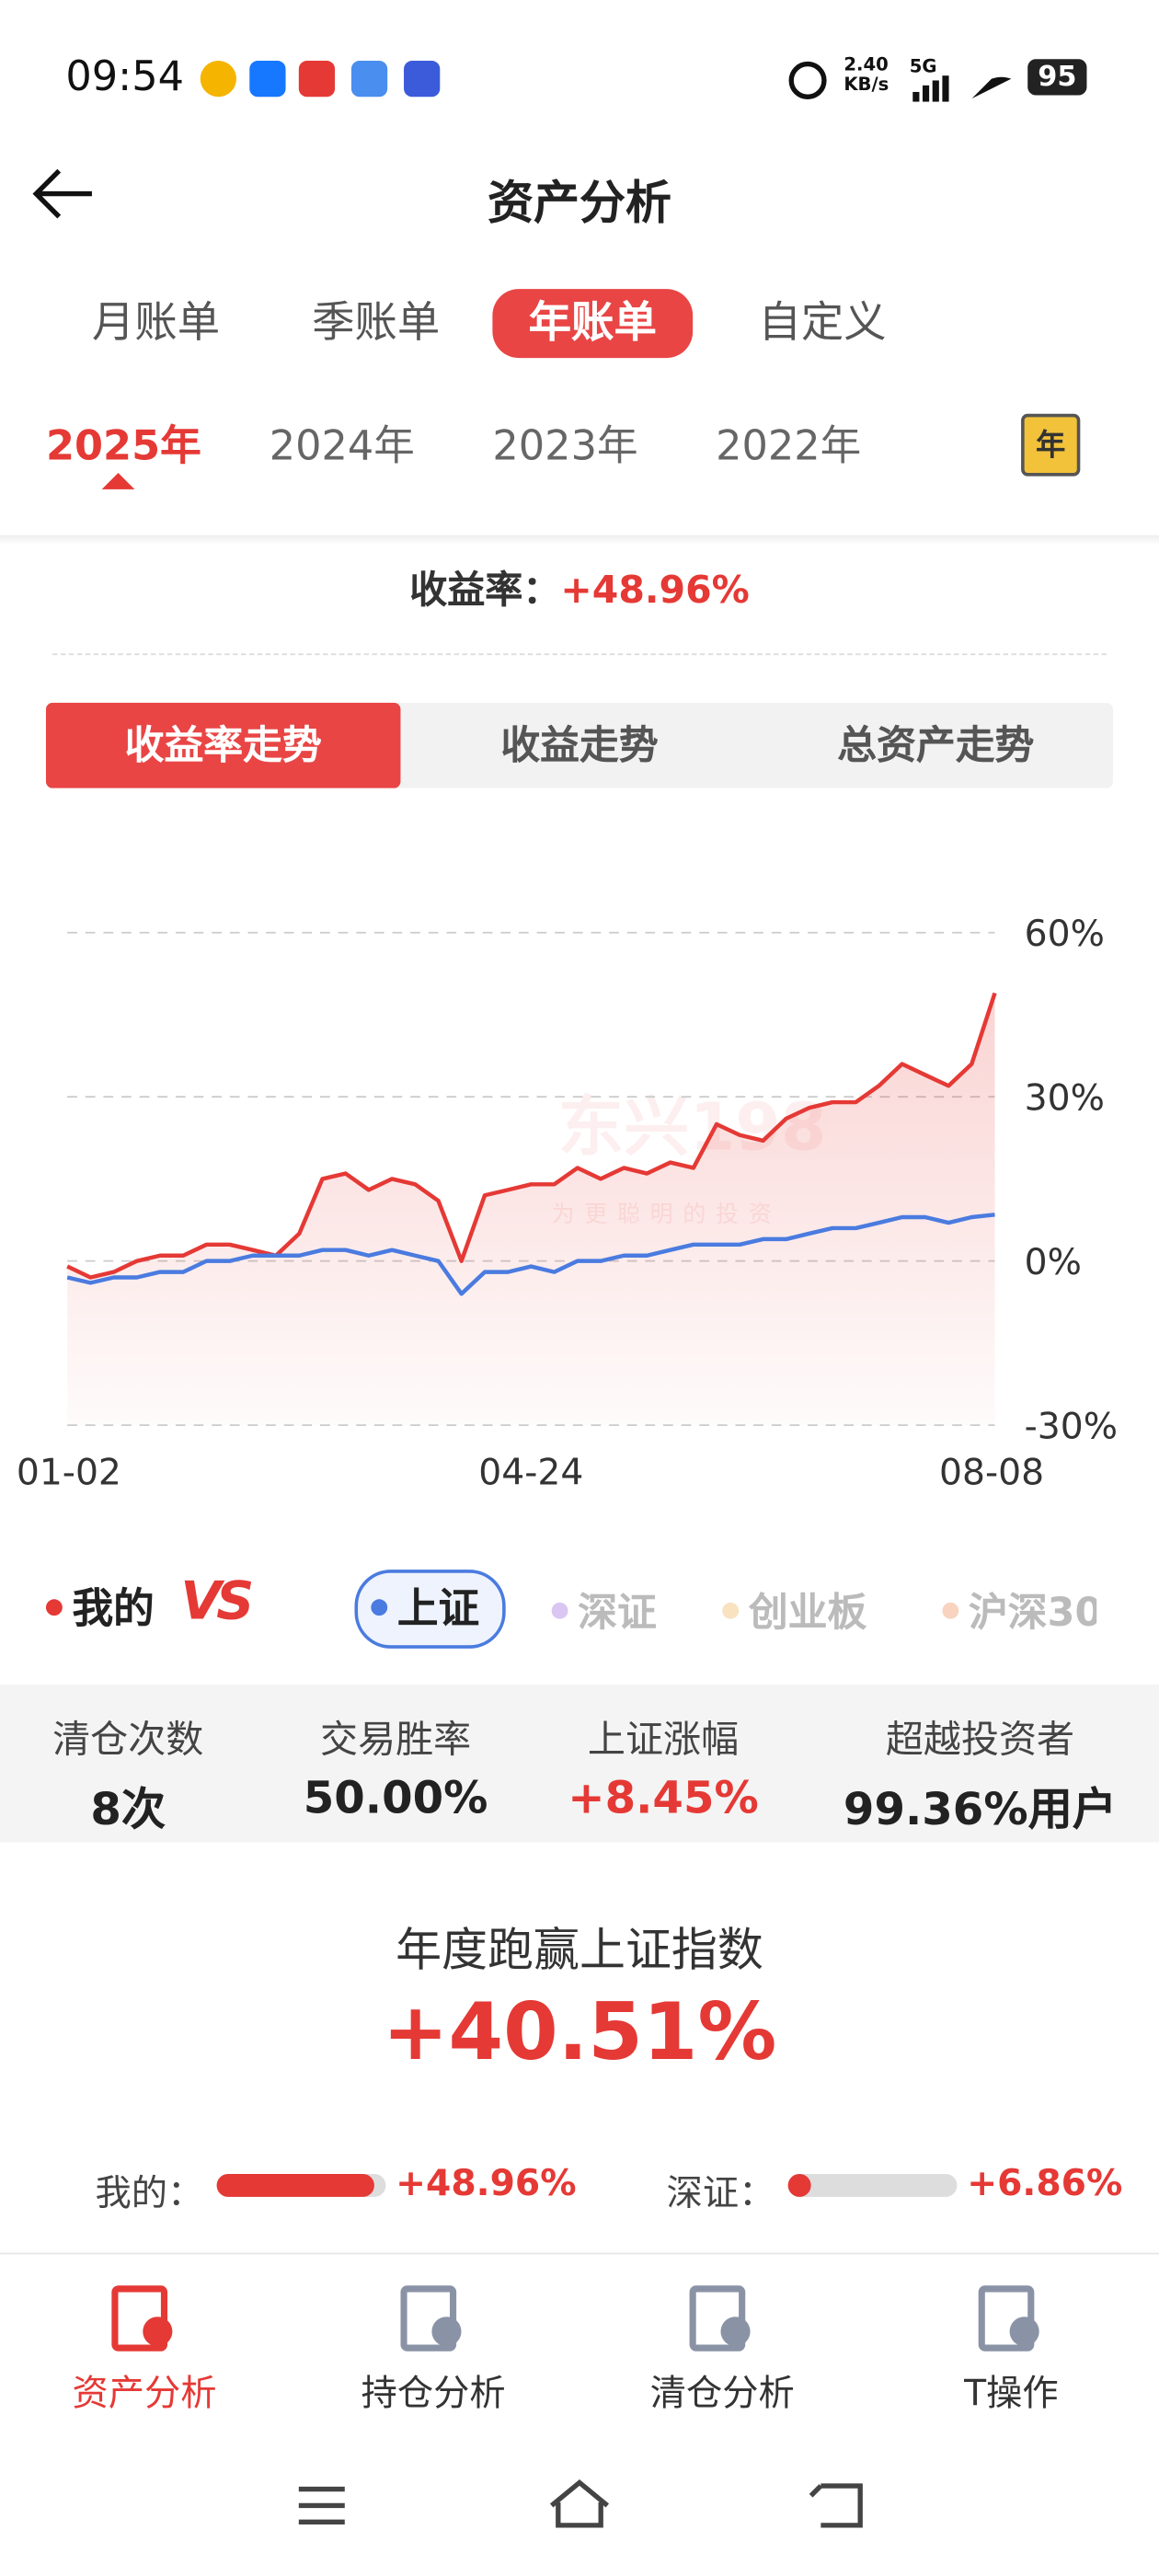 This screenshot has width=1159, height=2576. What do you see at coordinates (579, 1949) in the screenshot?
I see `beat-title: 年度跑赢上证指数` at bounding box center [579, 1949].